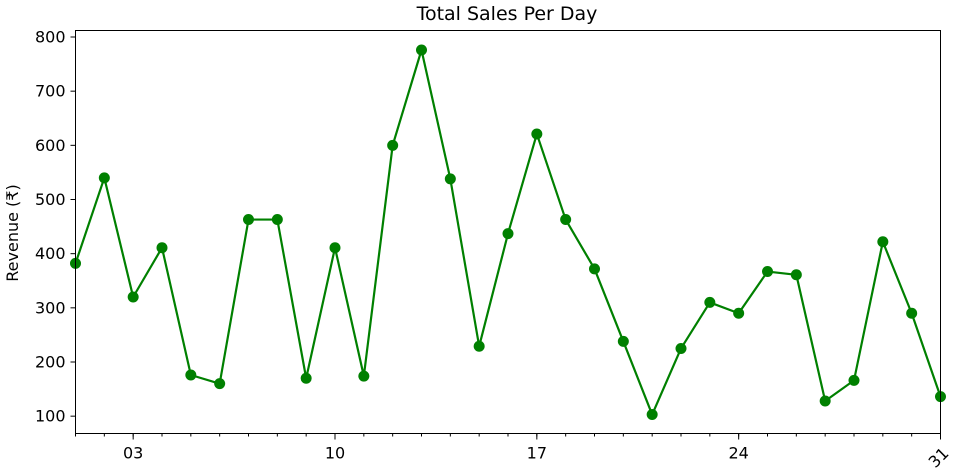 This screenshot has width=962, height=475. Describe the element at coordinates (335, 453) in the screenshot. I see `x-tick-label: 10` at that location.